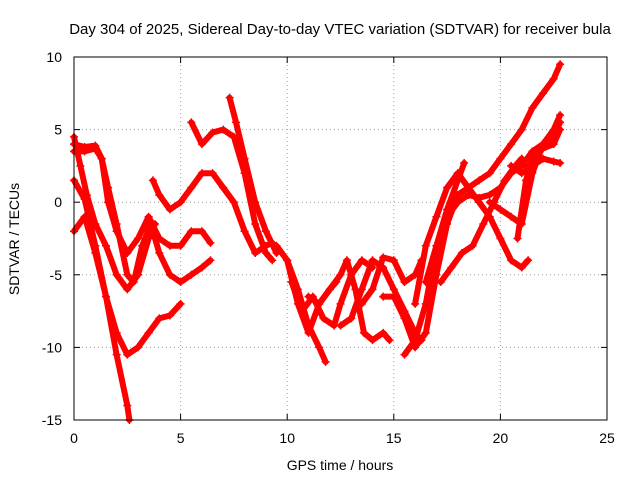  I want to click on x-tick-label: 25, so click(607, 438).